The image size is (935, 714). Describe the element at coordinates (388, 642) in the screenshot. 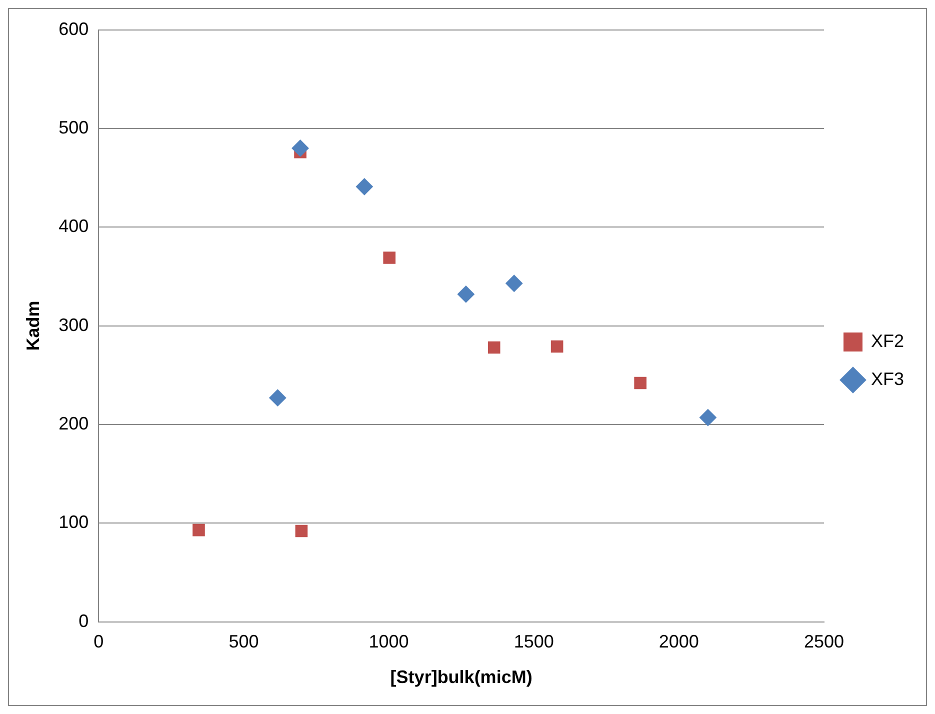

I see `x-tick-label: 1000` at that location.